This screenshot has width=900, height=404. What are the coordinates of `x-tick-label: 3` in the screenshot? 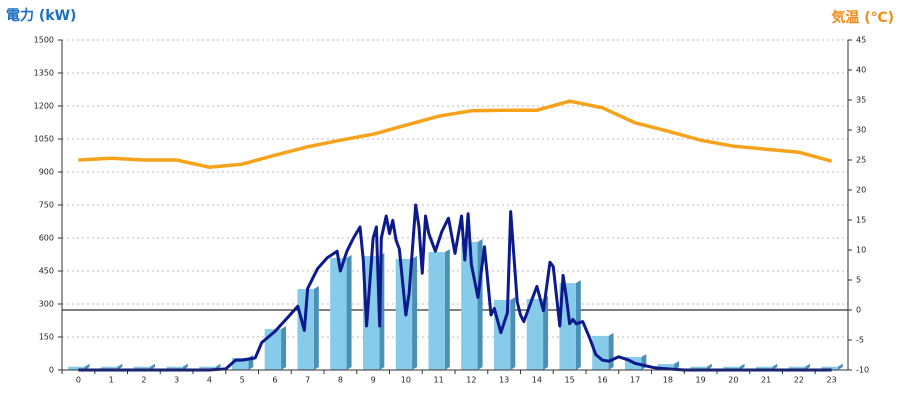 It's located at (176, 380).